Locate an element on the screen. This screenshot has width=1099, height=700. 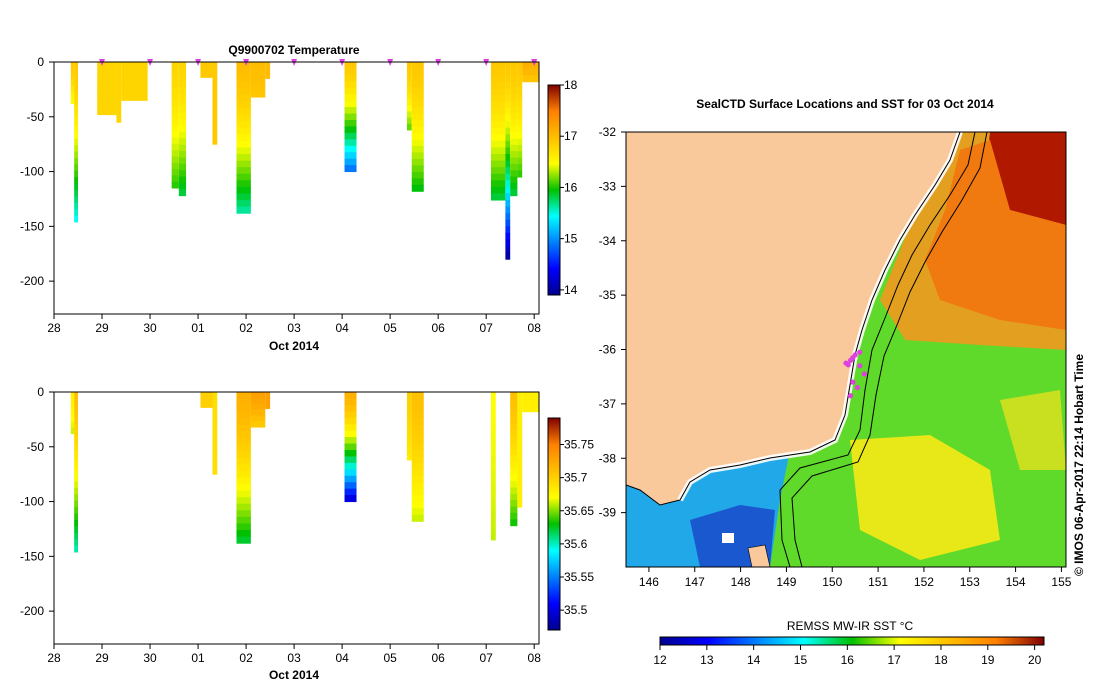
sst-orange-region is located at coordinates (995, 235).